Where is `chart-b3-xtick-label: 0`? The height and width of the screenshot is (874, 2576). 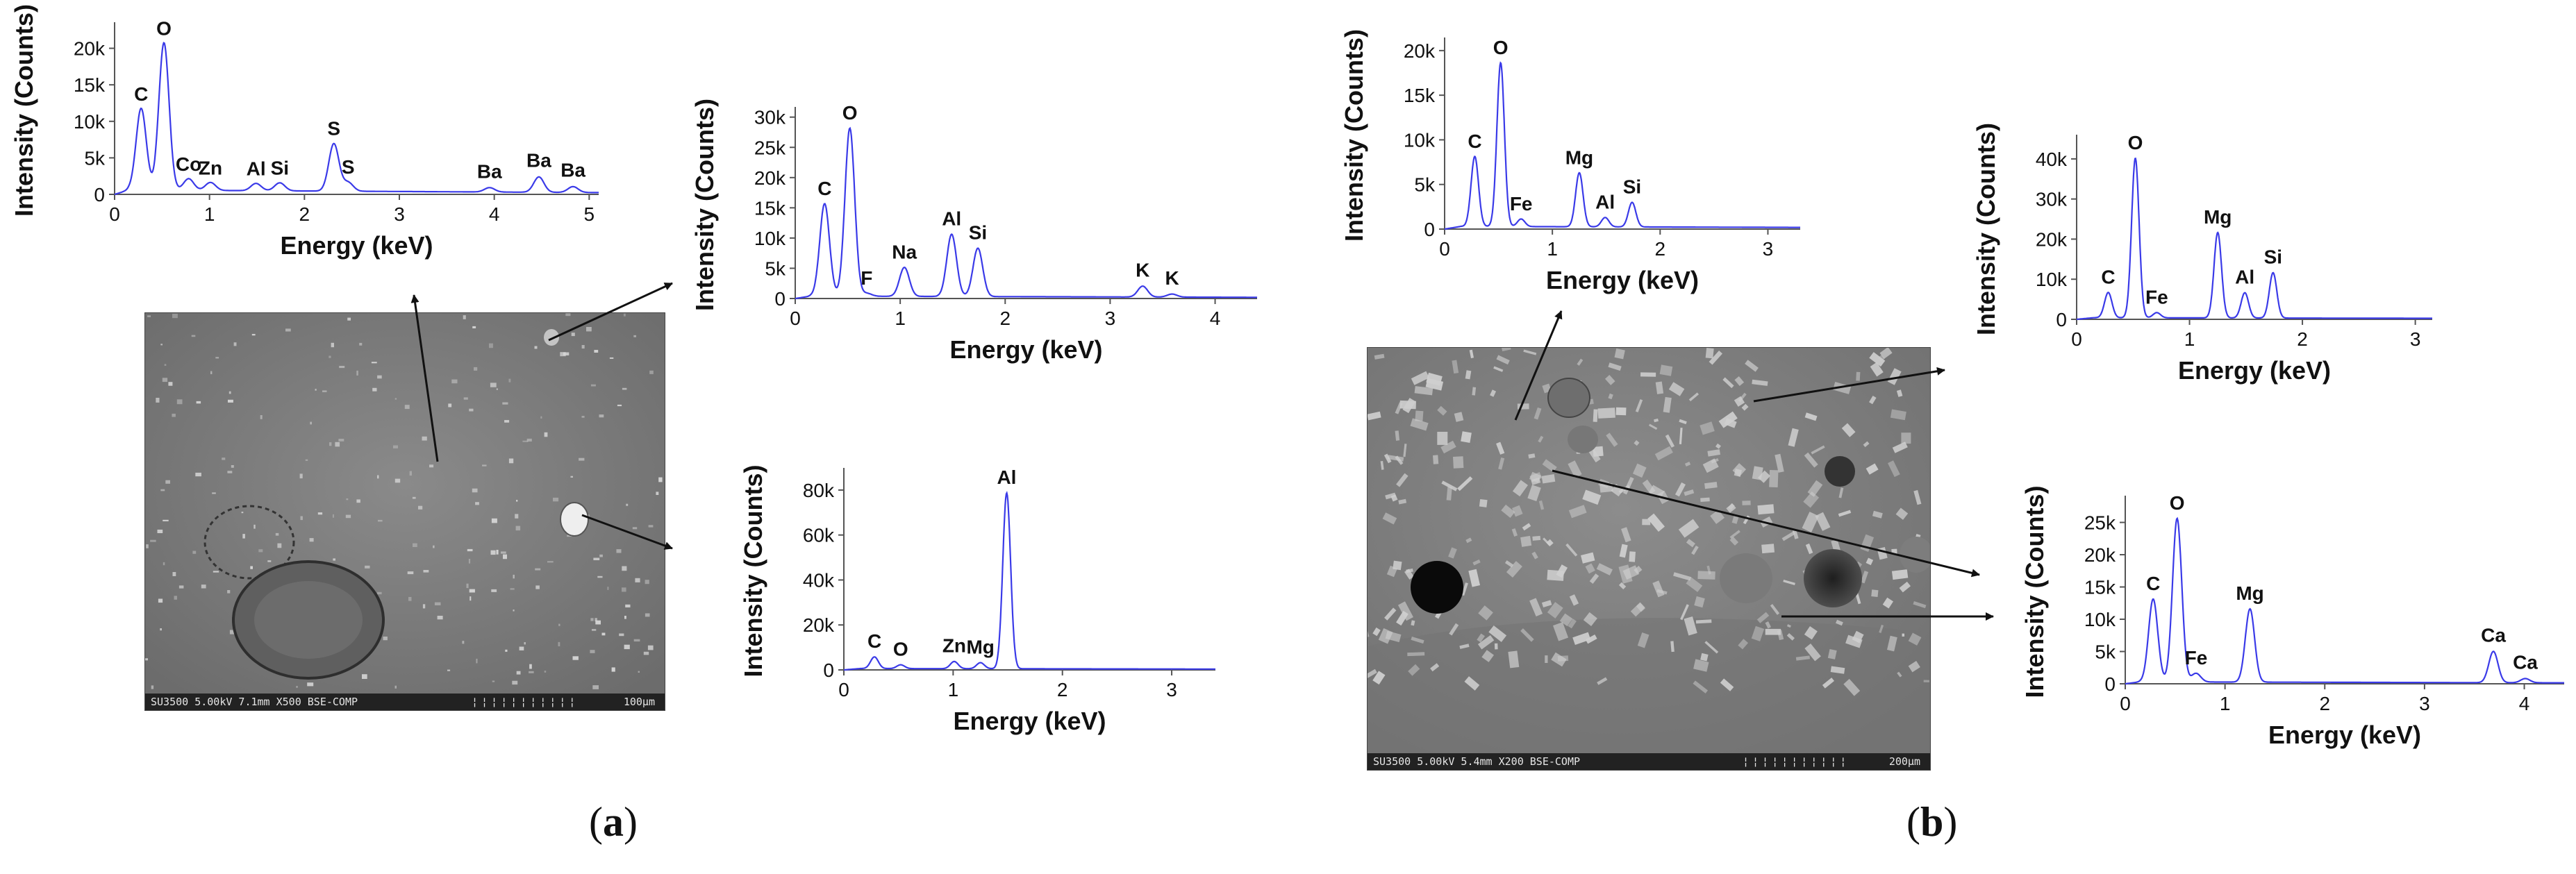 chart-b3-xtick-label: 0 is located at coordinates (2125, 703).